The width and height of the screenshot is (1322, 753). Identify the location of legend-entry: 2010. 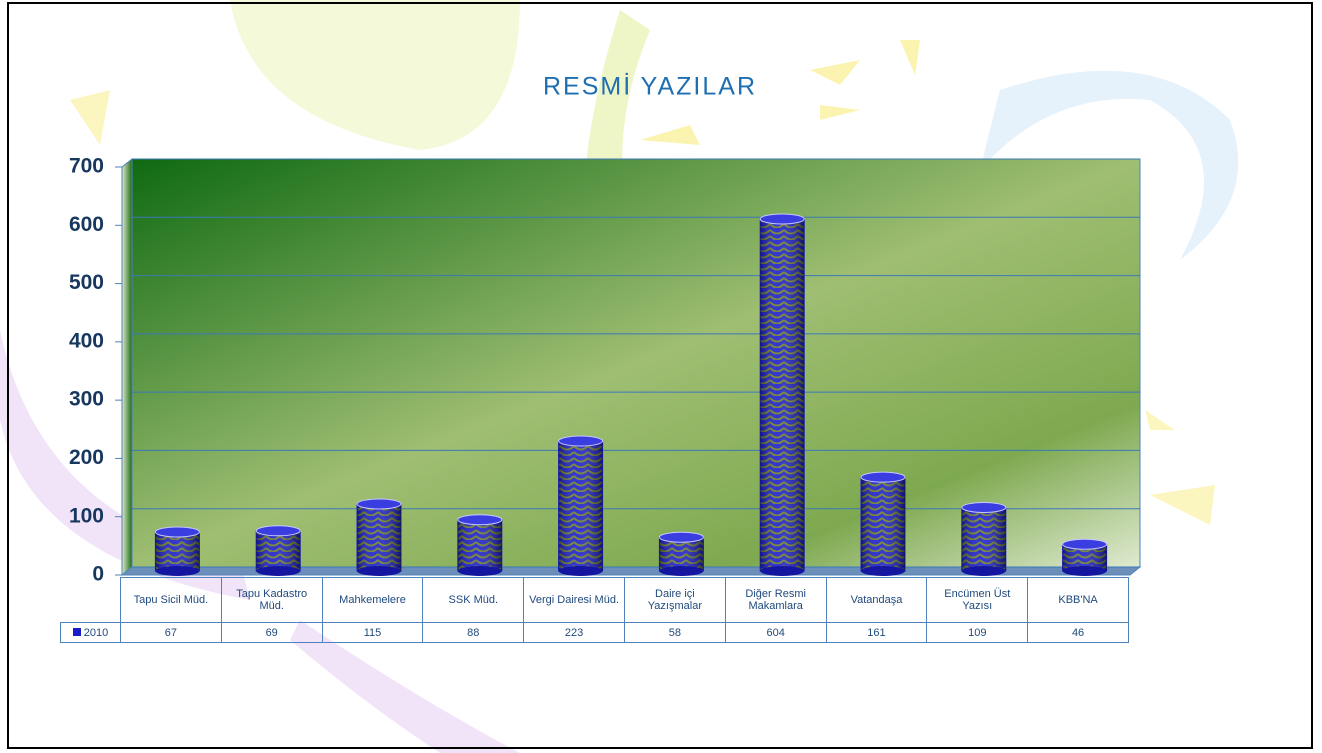
(90, 632).